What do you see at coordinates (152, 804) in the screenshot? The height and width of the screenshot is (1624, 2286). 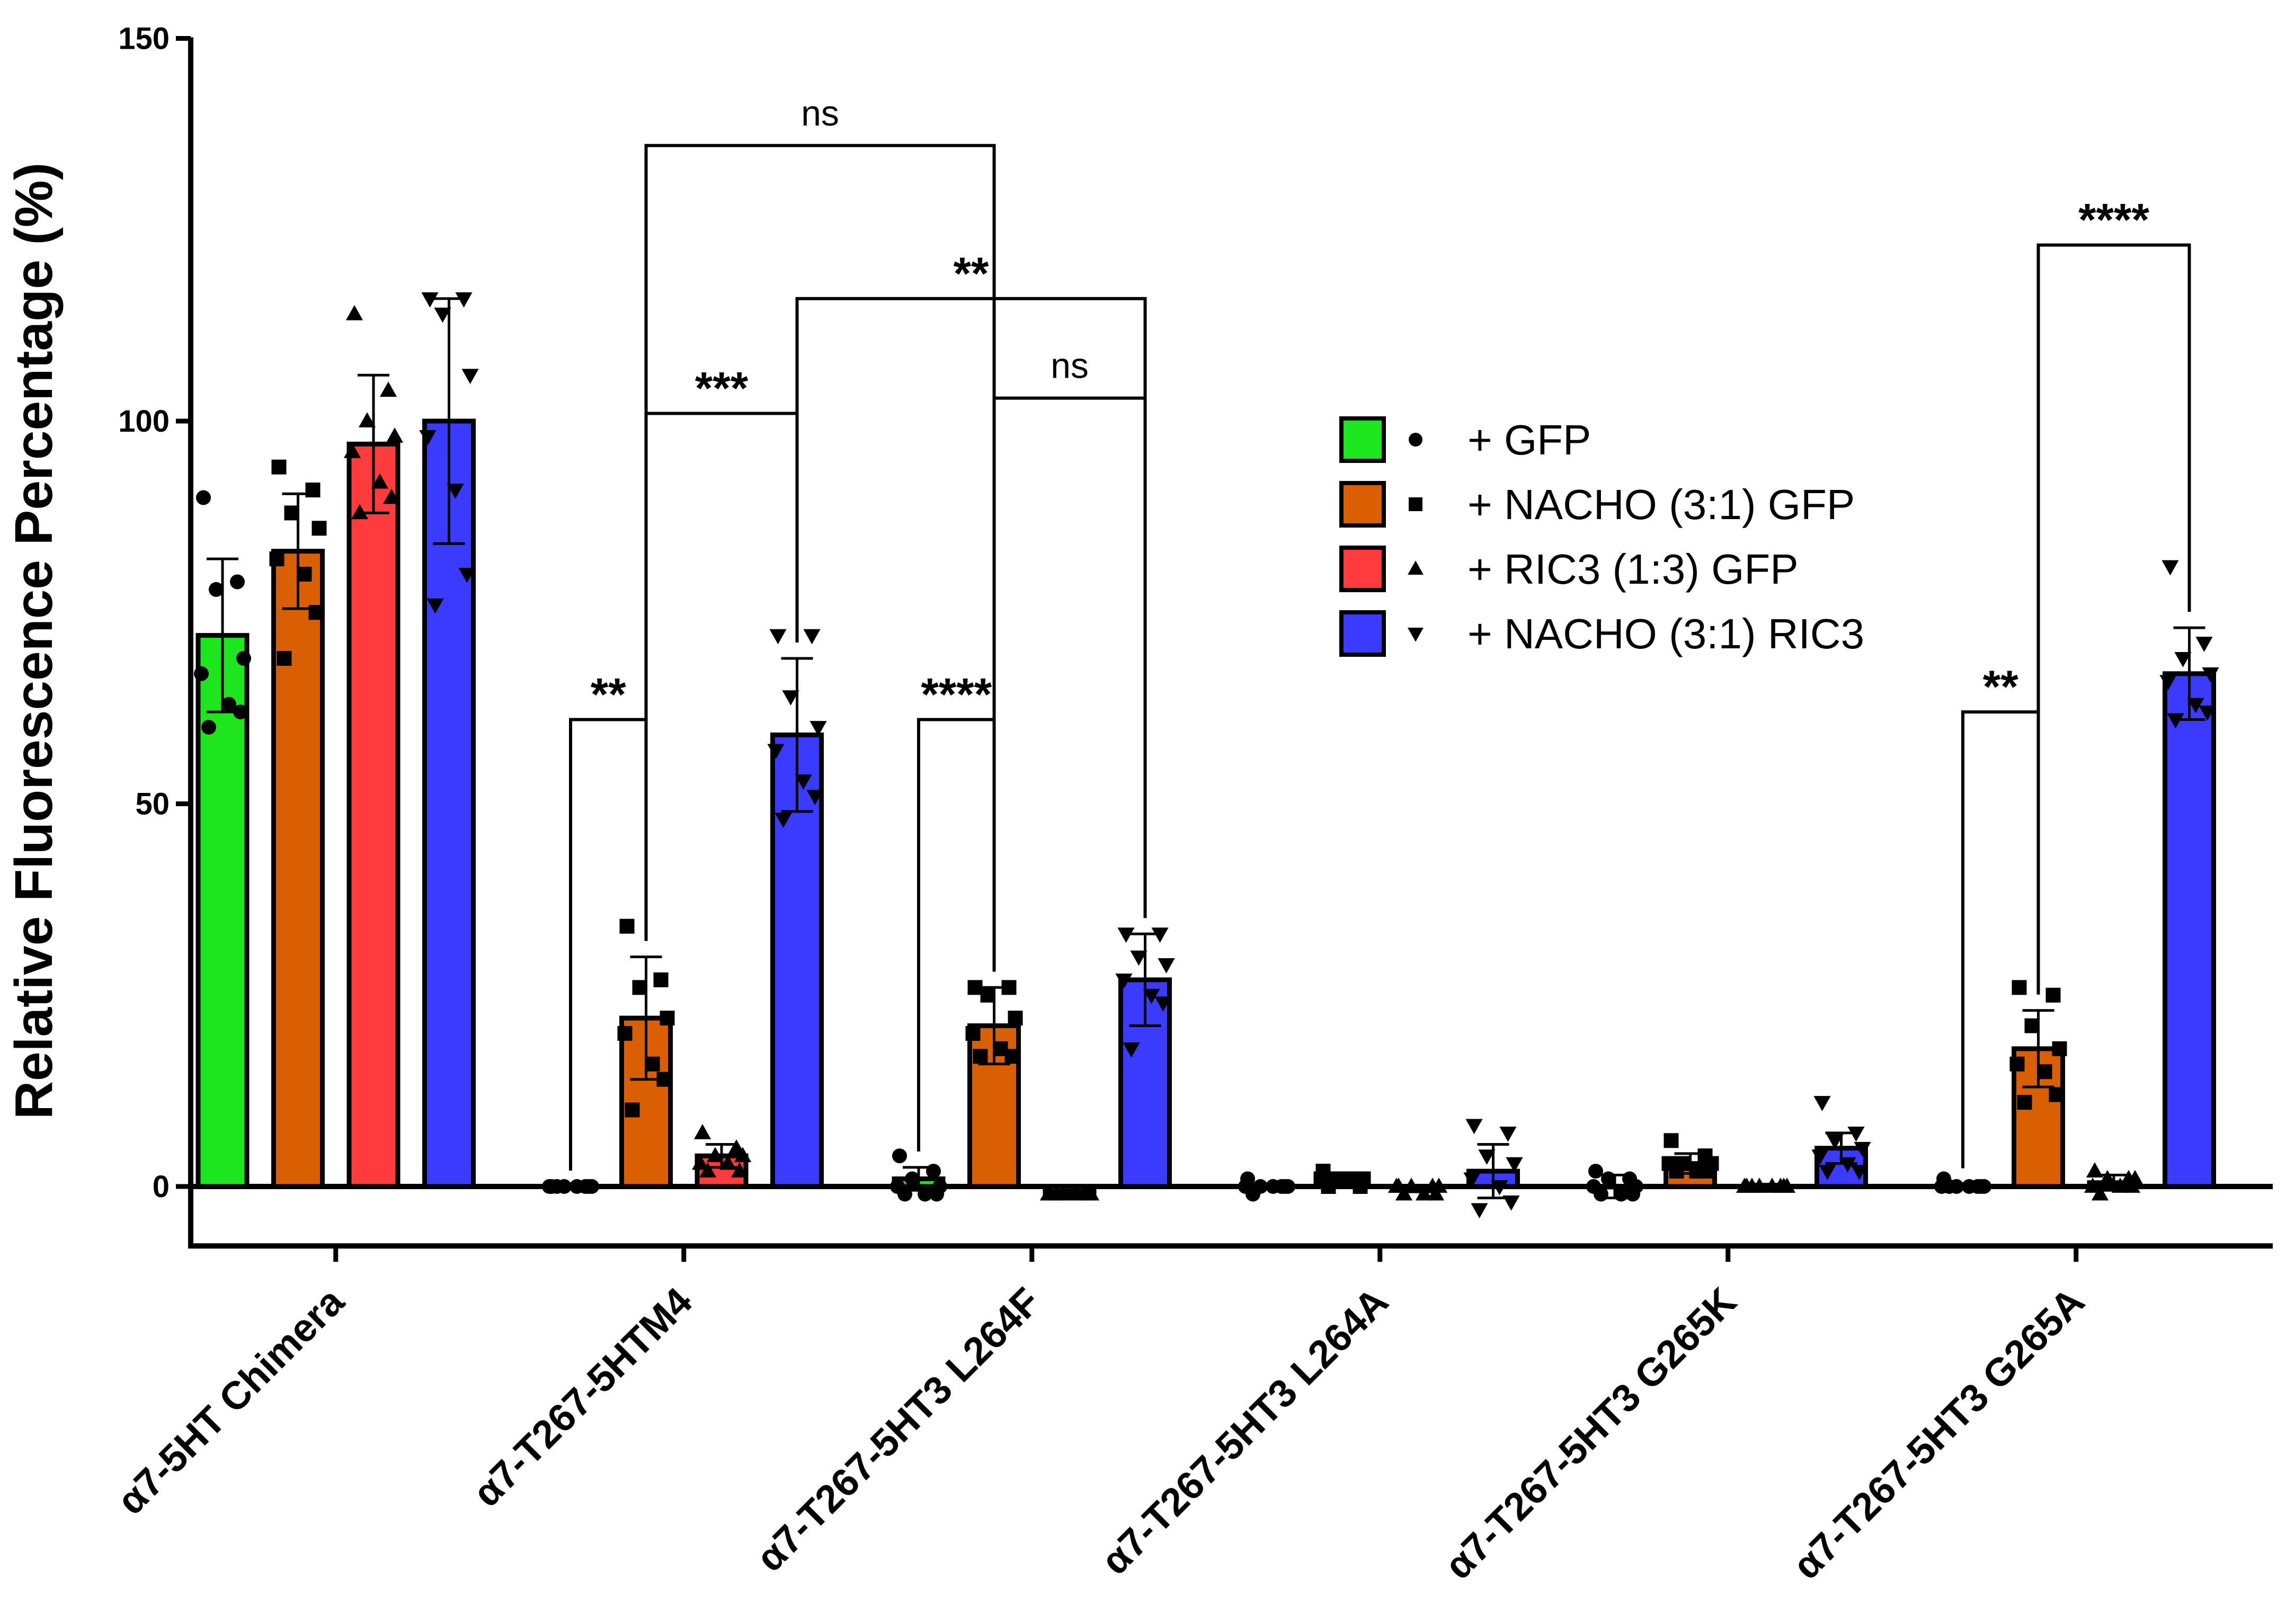 I see `y-tick-label: 50` at bounding box center [152, 804].